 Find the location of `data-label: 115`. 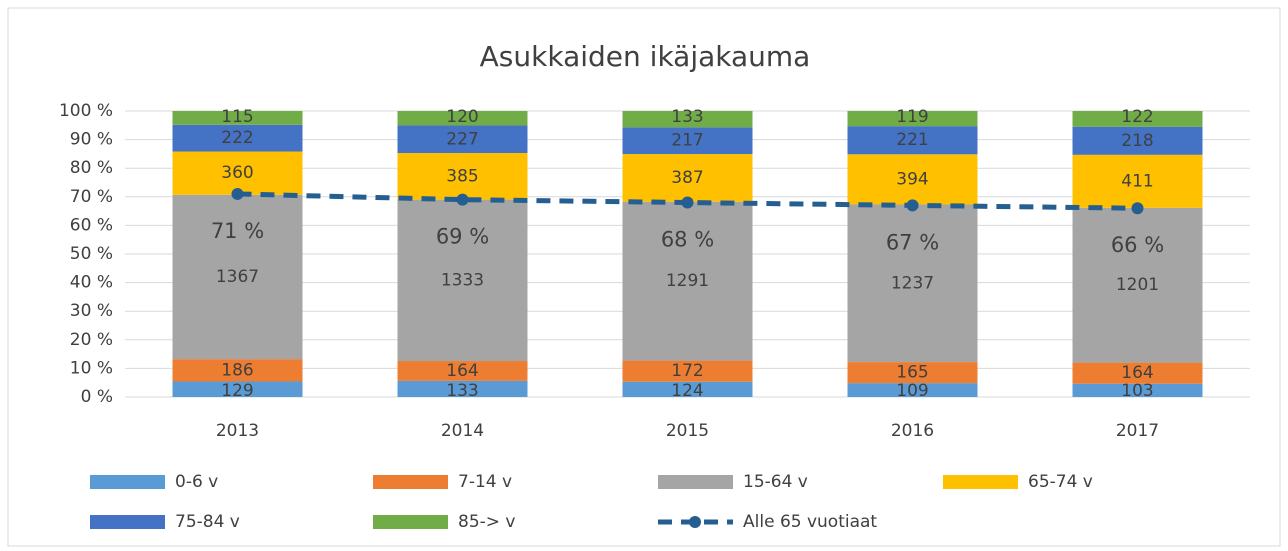

data-label: 115 is located at coordinates (237, 117).